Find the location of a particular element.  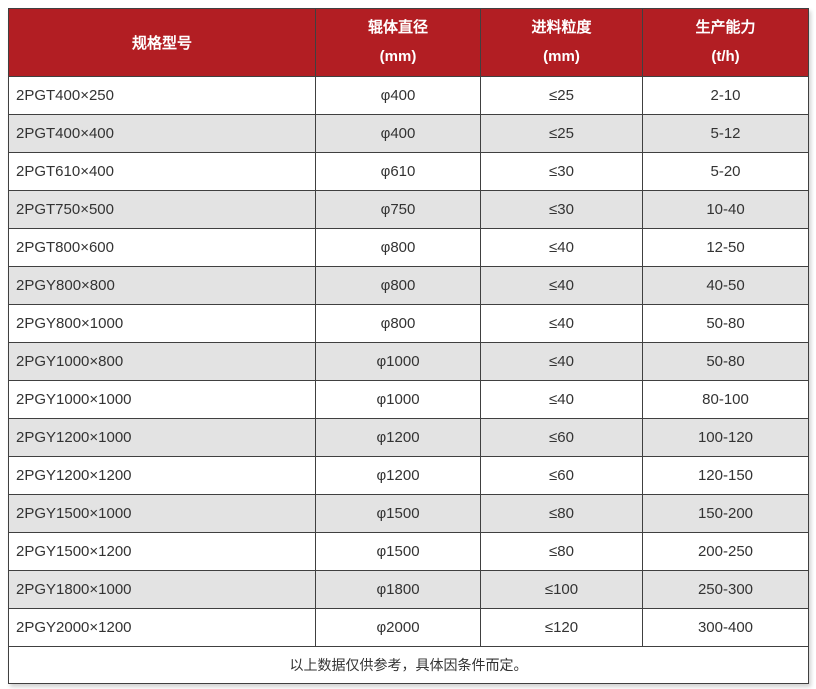

model-cell: 2PGT400×400 is located at coordinates (162, 133).